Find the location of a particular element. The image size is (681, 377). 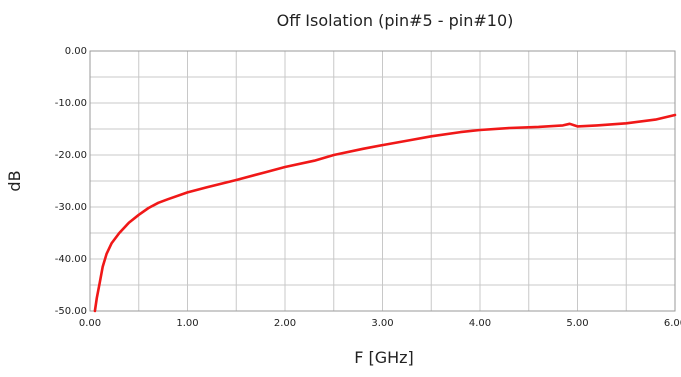

y-tick-label: -40.00 is located at coordinates (71, 259).